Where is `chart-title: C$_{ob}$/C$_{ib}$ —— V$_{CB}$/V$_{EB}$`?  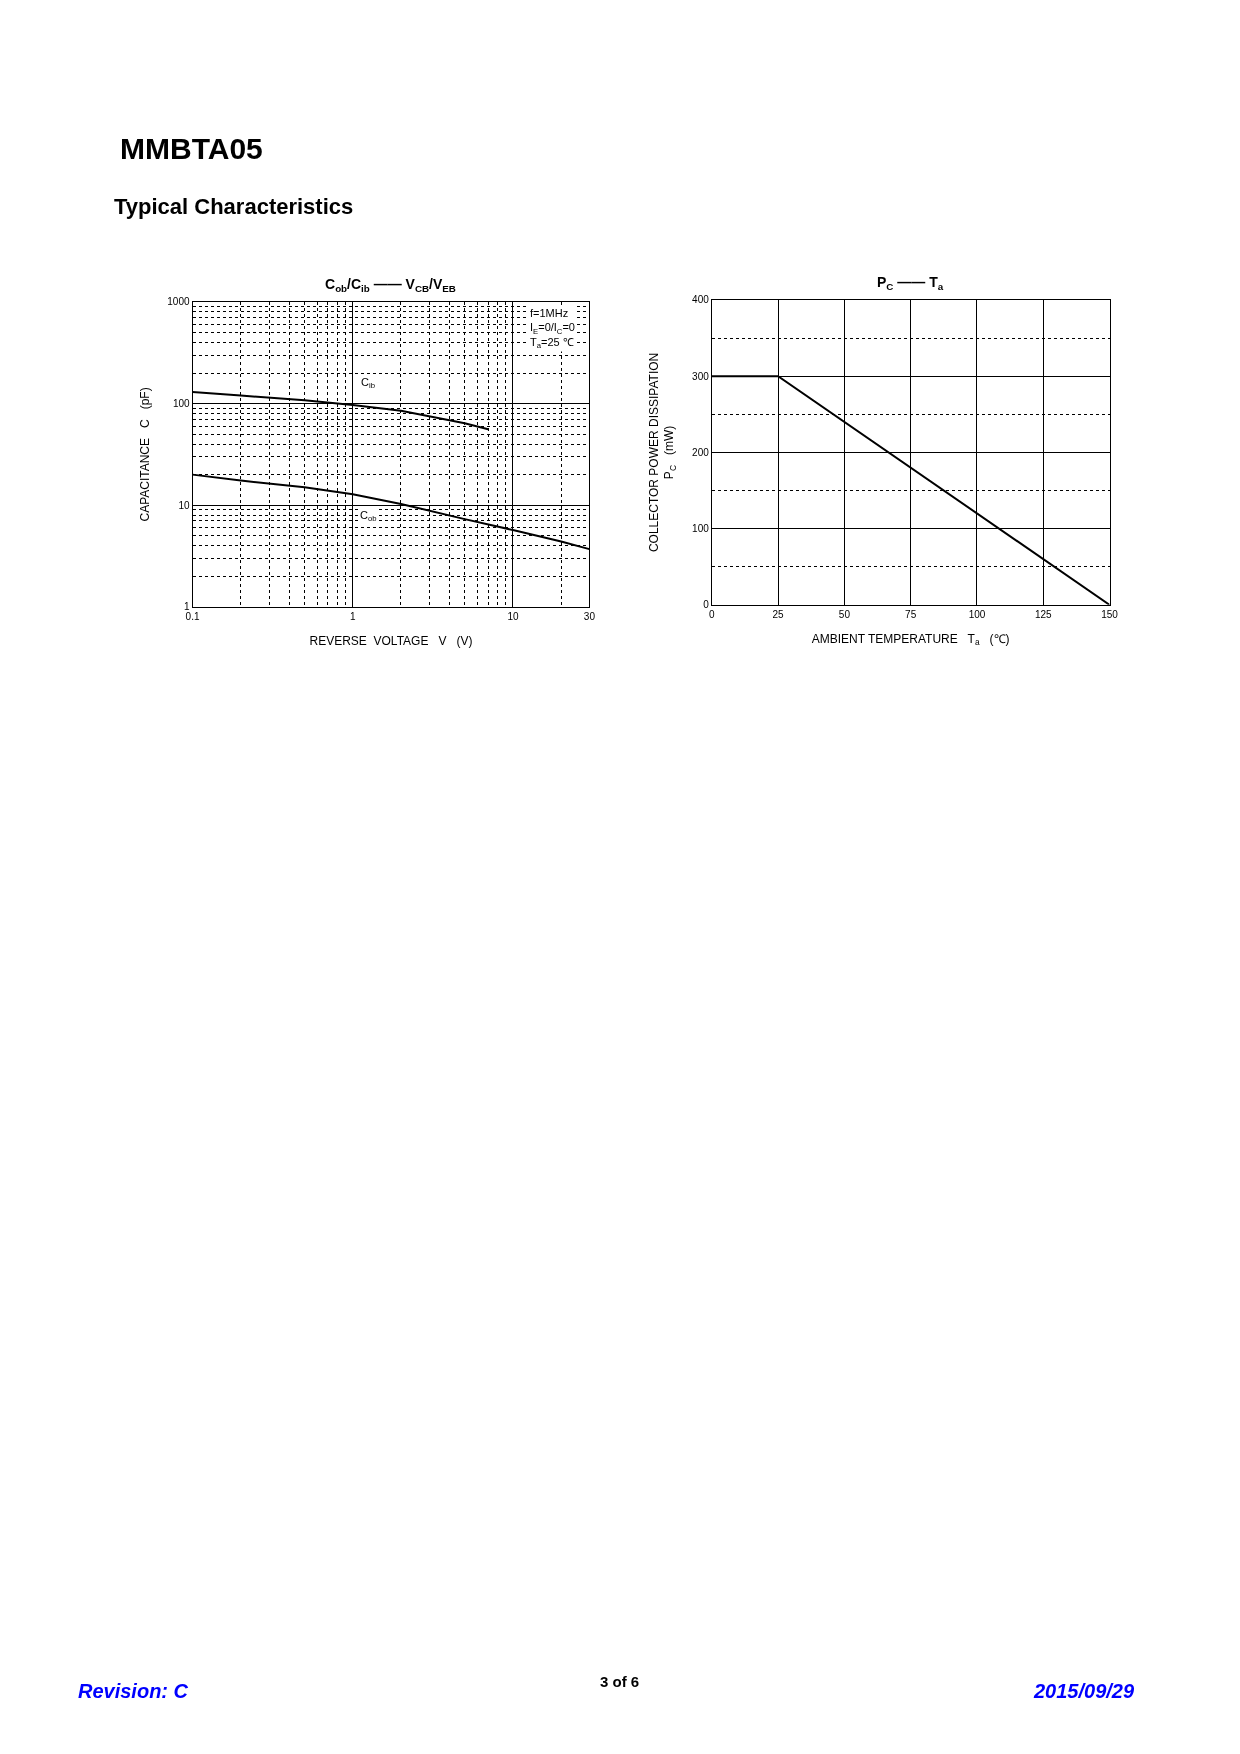 chart-title: C$_{ob}$/C$_{ib}$ —— V$_{CB}$/V$_{EB}$ is located at coordinates (390, 285).